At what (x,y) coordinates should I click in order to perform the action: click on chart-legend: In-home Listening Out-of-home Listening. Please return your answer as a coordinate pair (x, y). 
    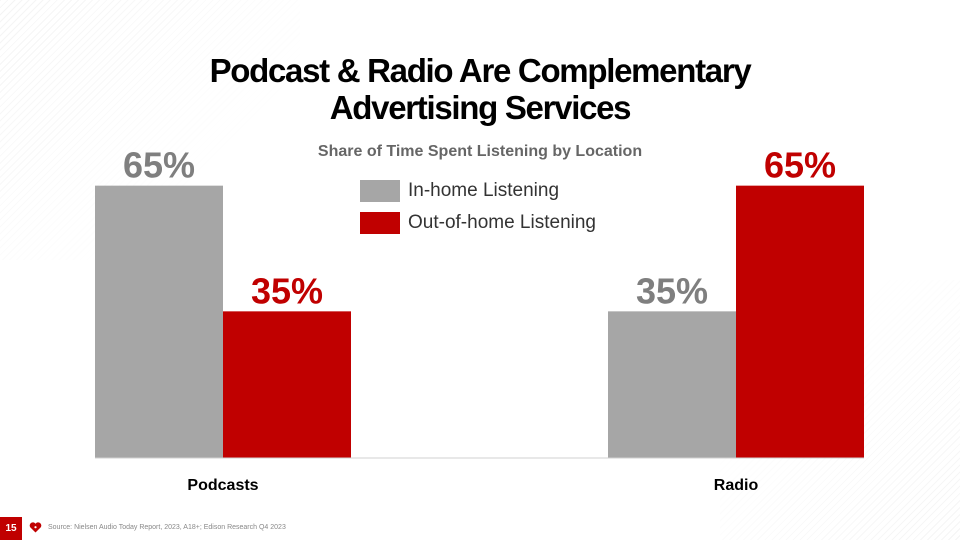
    Looking at the image, I should click on (478, 212).